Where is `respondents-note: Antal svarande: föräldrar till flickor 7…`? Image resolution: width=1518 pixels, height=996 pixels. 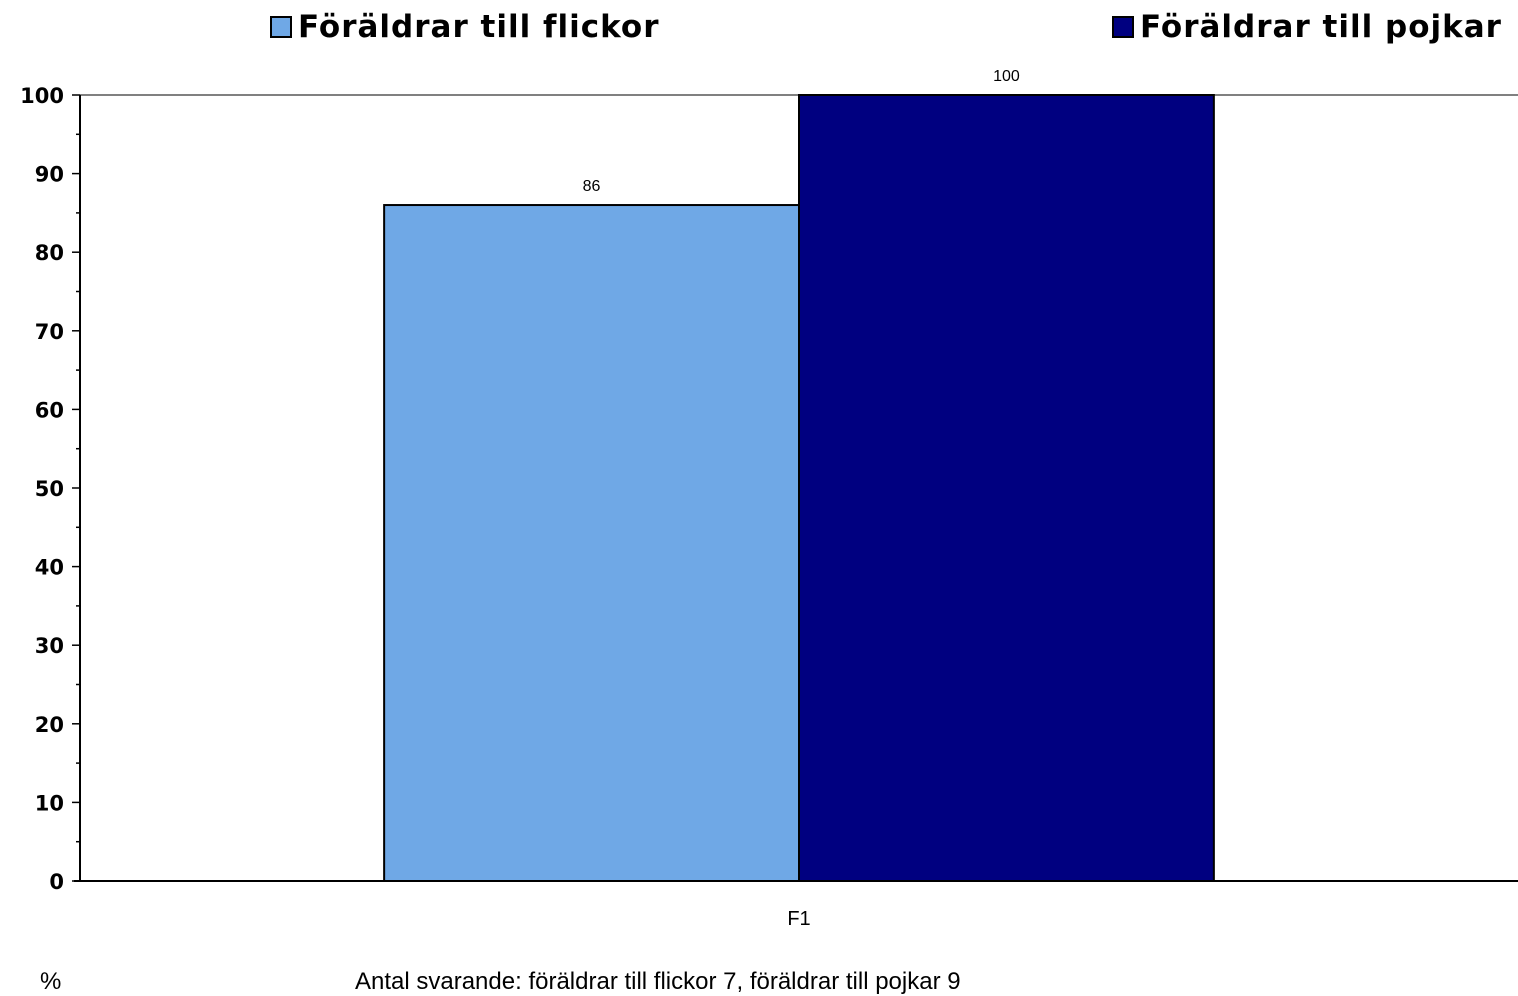 respondents-note: Antal svarande: föräldrar till flickor 7… is located at coordinates (658, 981).